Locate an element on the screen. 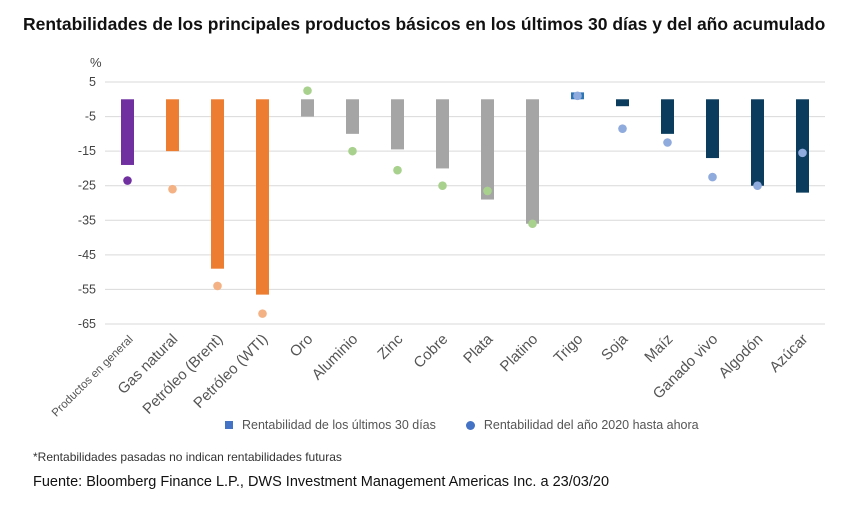  legend-swatch-square is located at coordinates (229, 425).